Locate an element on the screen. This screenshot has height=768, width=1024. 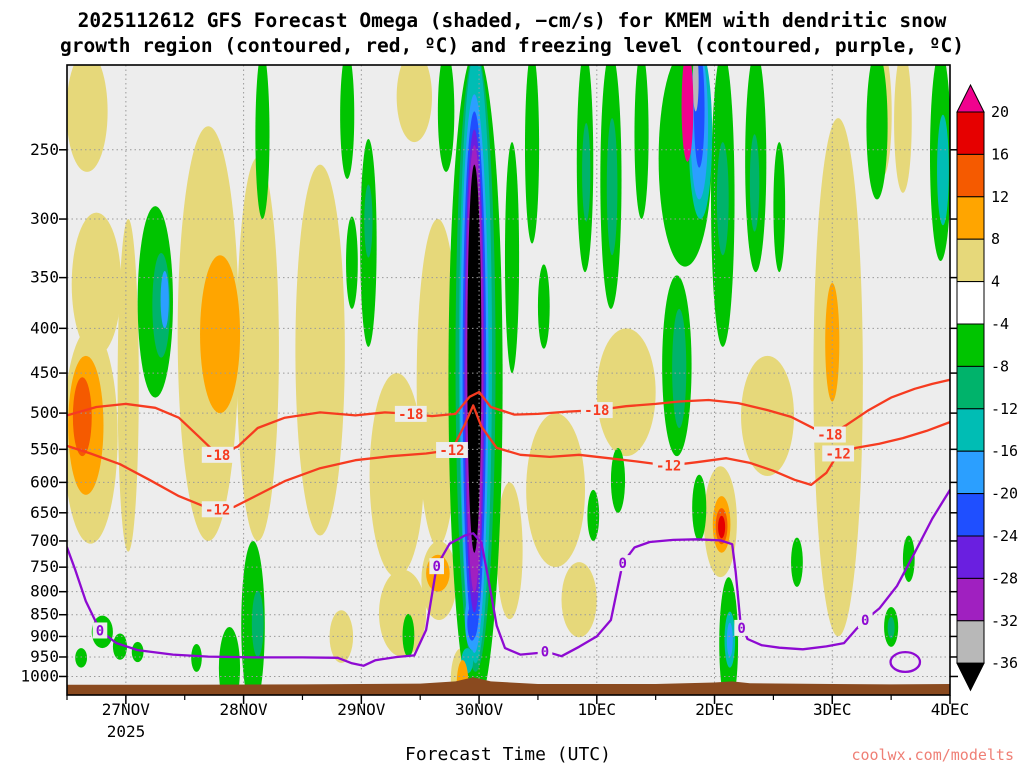
x-axis-title: Forecast Time (UTC) is located at coordinates (508, 754).